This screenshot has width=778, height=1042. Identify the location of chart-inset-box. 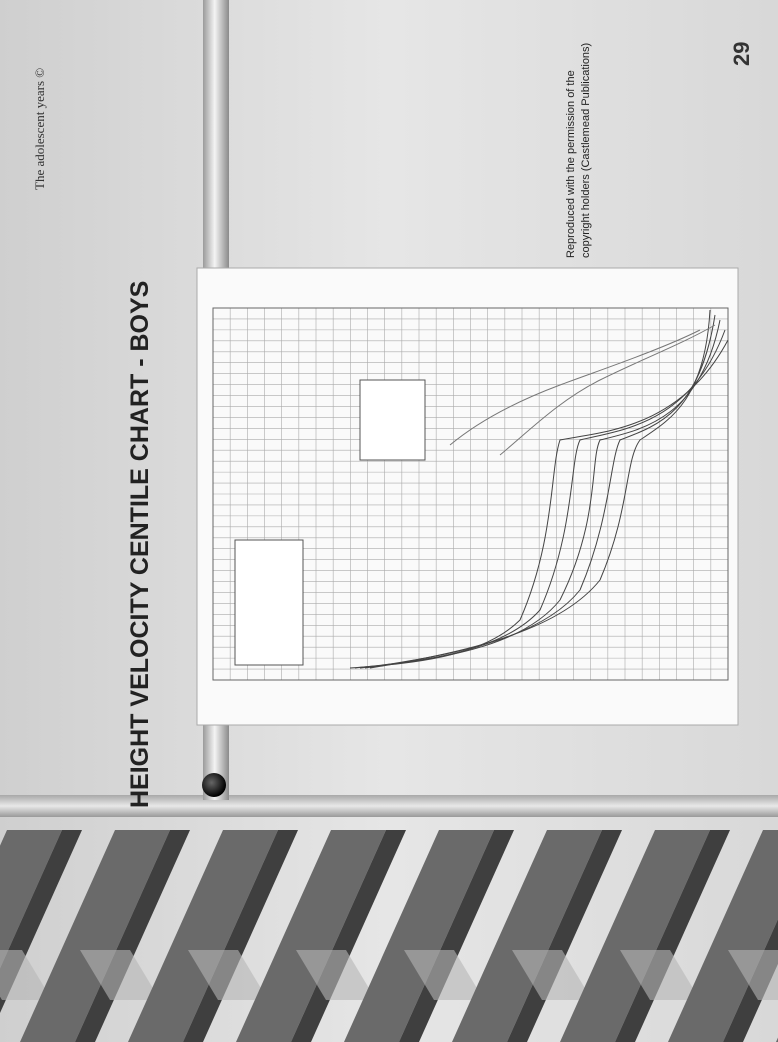
(392, 420).